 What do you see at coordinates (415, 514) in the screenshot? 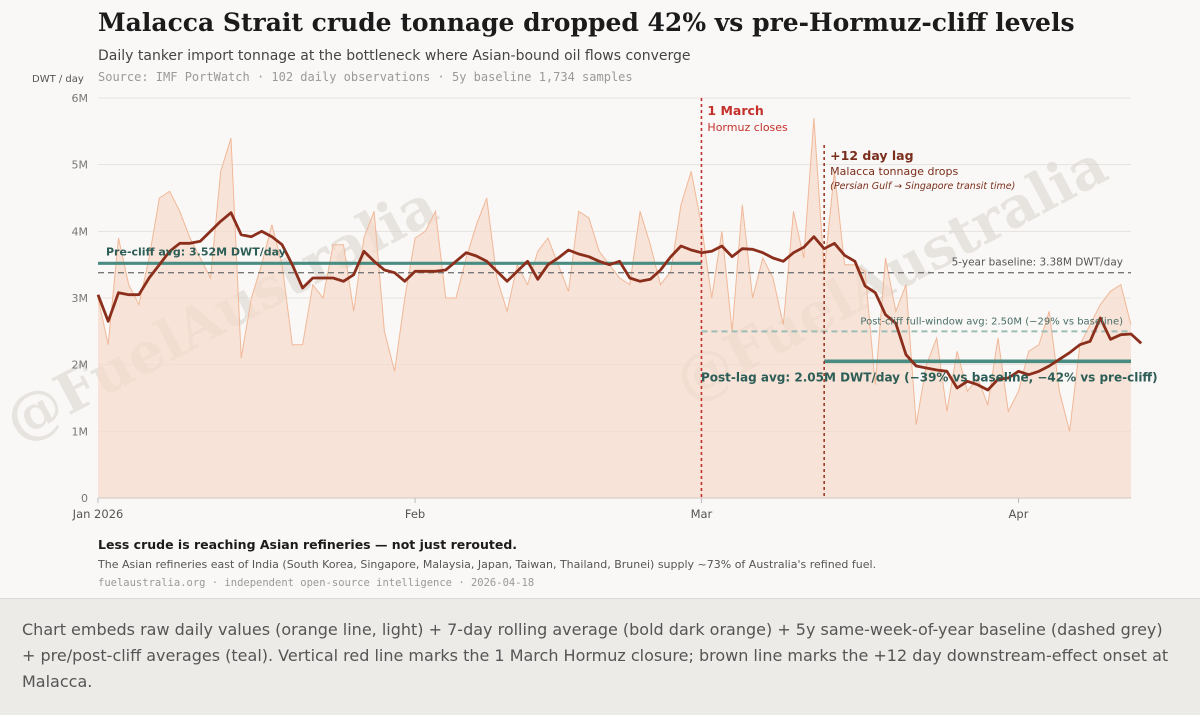
I see `x-tick-label: Feb` at bounding box center [415, 514].